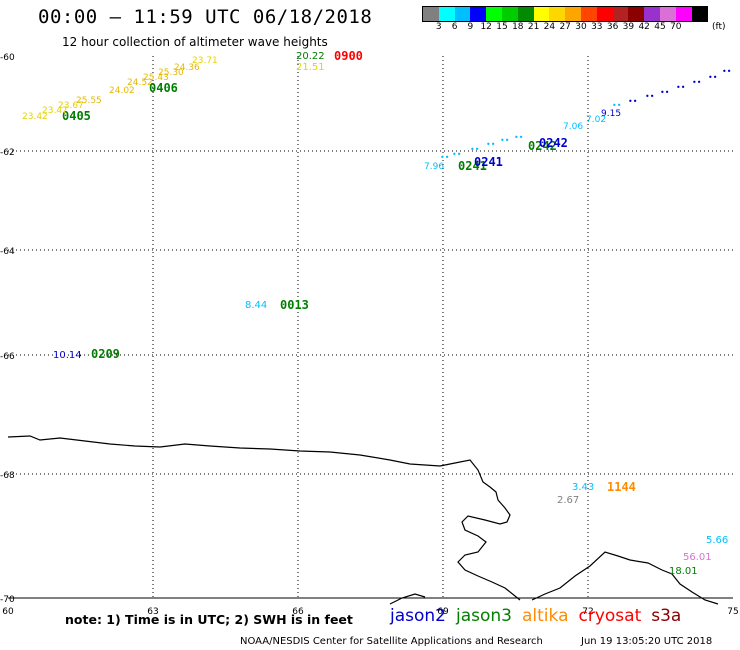 Image resolution: width=740 pixels, height=650 pixels. I want to click on legend-tick-label: 9, so click(470, 27).